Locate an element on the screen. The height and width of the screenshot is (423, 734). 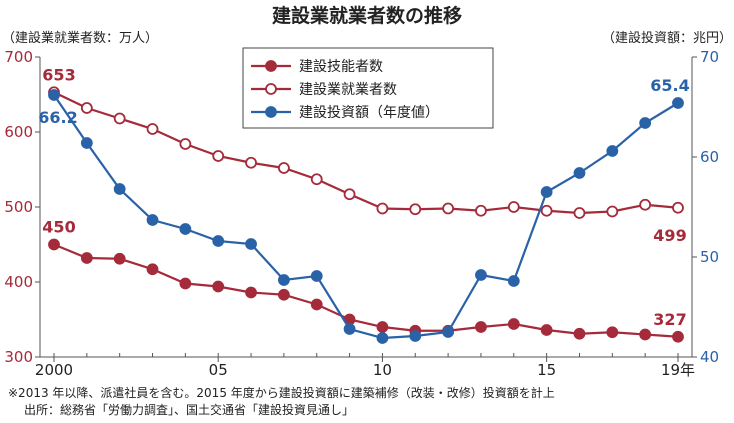
left-axis-unit: （建設業就業者数：万人） is located at coordinates (80, 38).